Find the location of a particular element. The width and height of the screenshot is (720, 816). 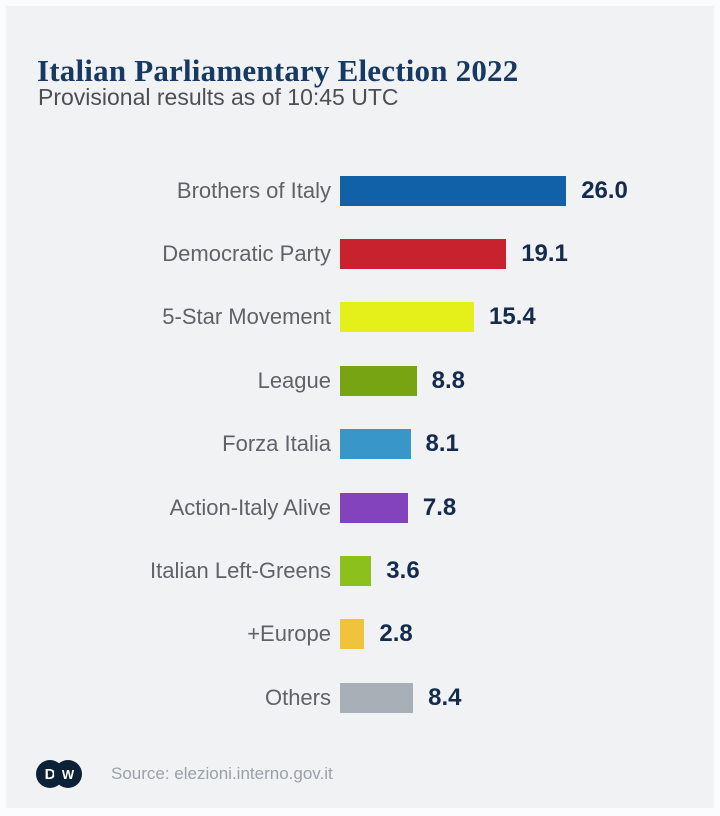

dw-logo: D W is located at coordinates (59, 774).